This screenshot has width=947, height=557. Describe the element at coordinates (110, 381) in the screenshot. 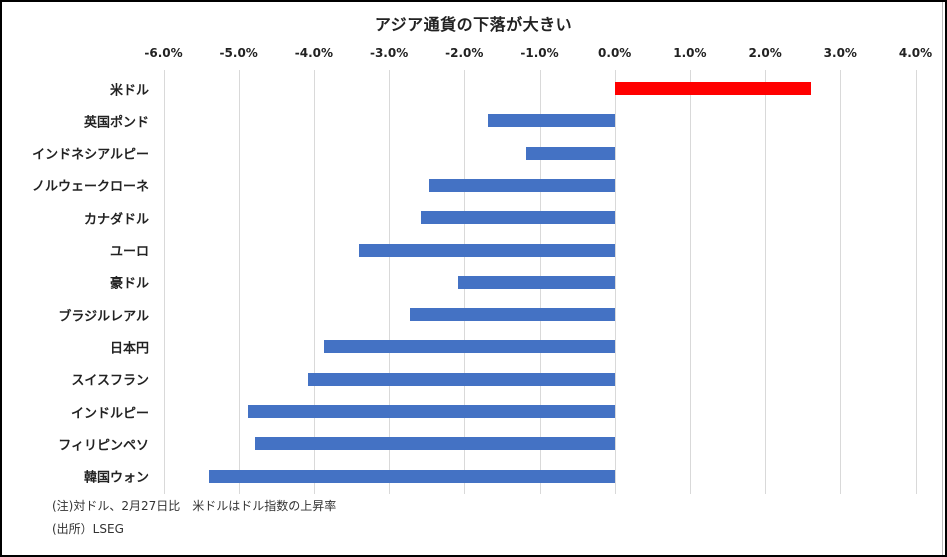

I see `category-label: スイスフラン` at that location.